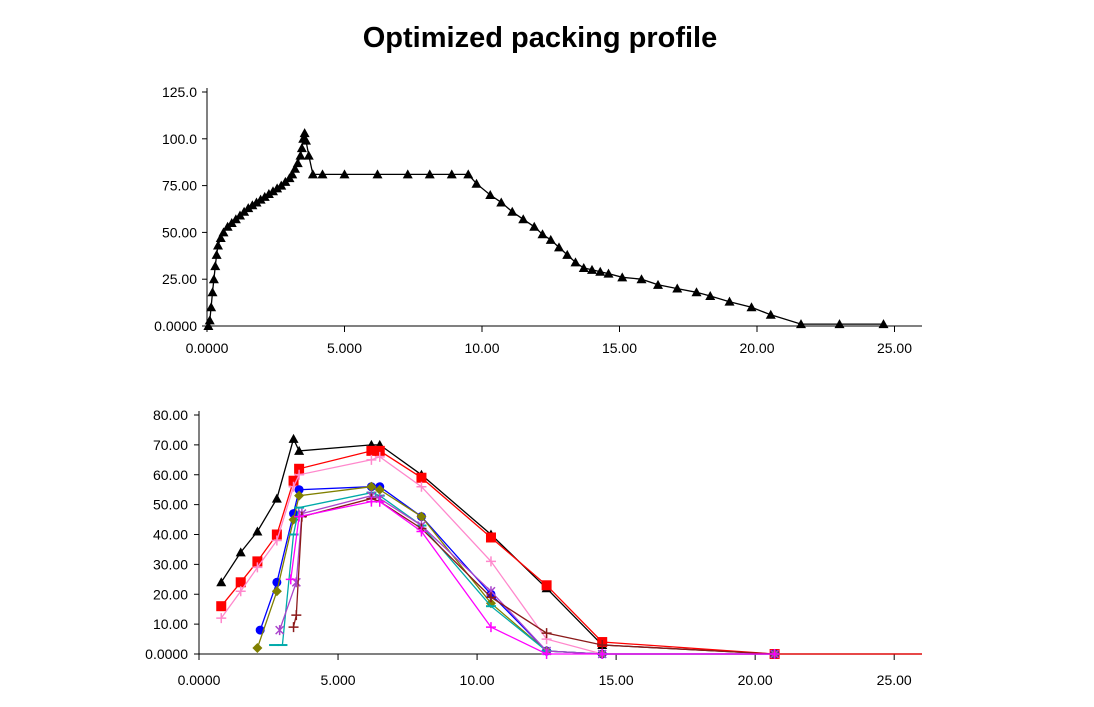  I want to click on y-tick-label: 30.00, so click(170, 564).